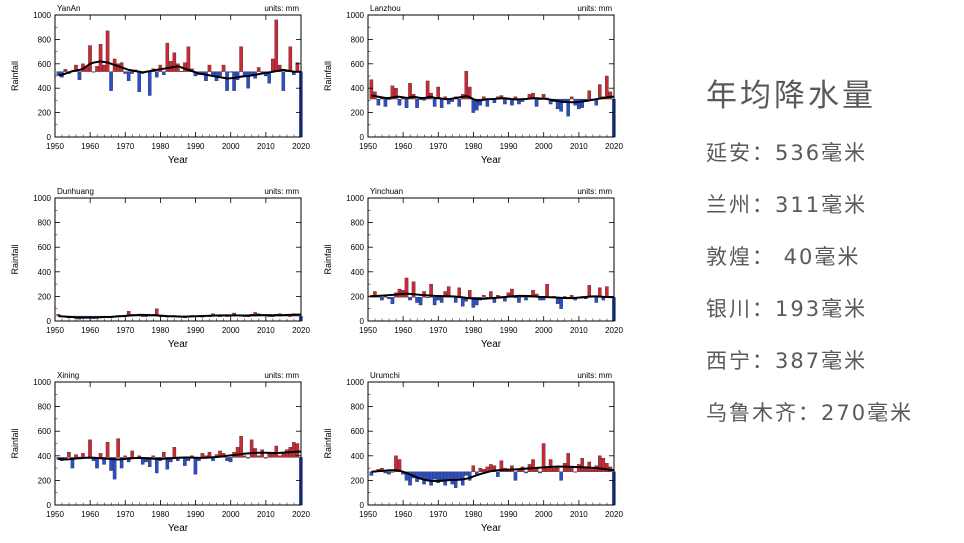  I want to click on bar-1971, so click(441, 103).